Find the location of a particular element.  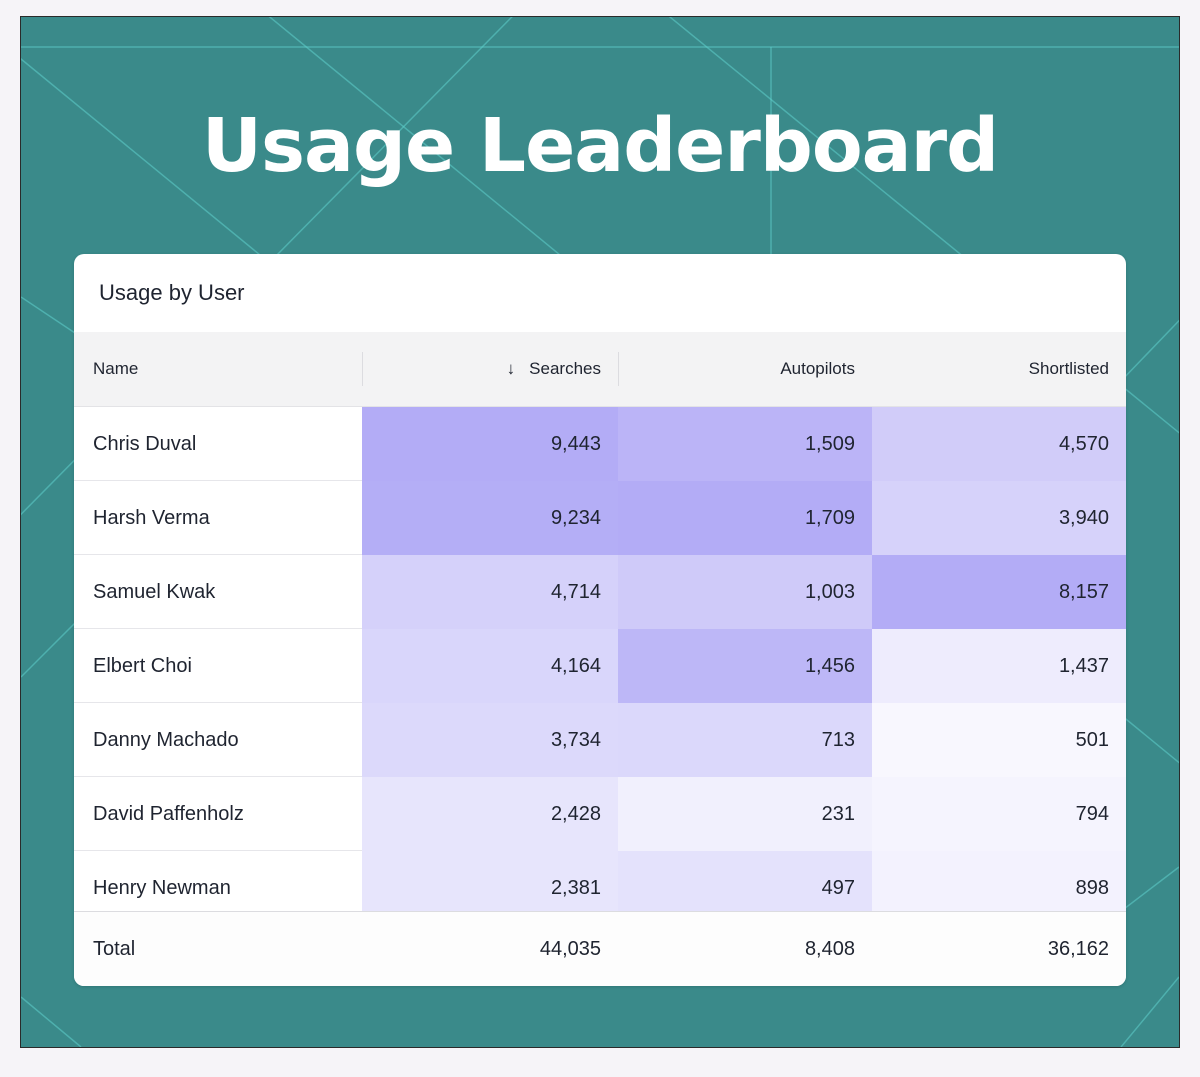

table-row: David Paffenholz 2,428 231 794 is located at coordinates (600, 814).